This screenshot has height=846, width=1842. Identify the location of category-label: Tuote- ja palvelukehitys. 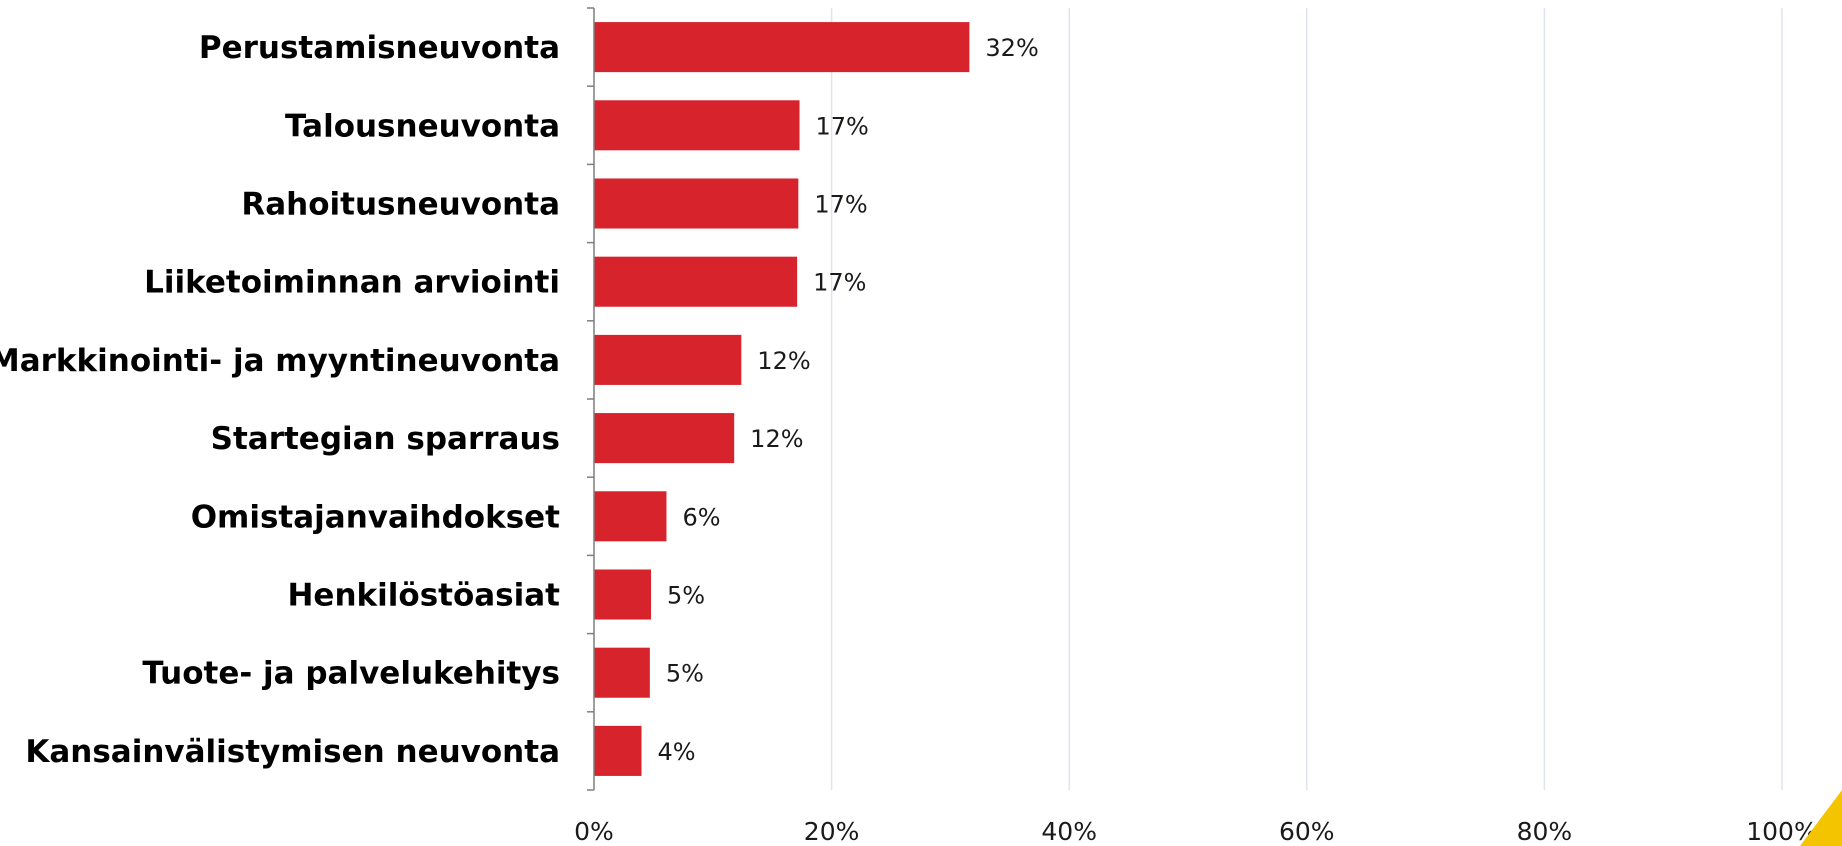
(351, 674).